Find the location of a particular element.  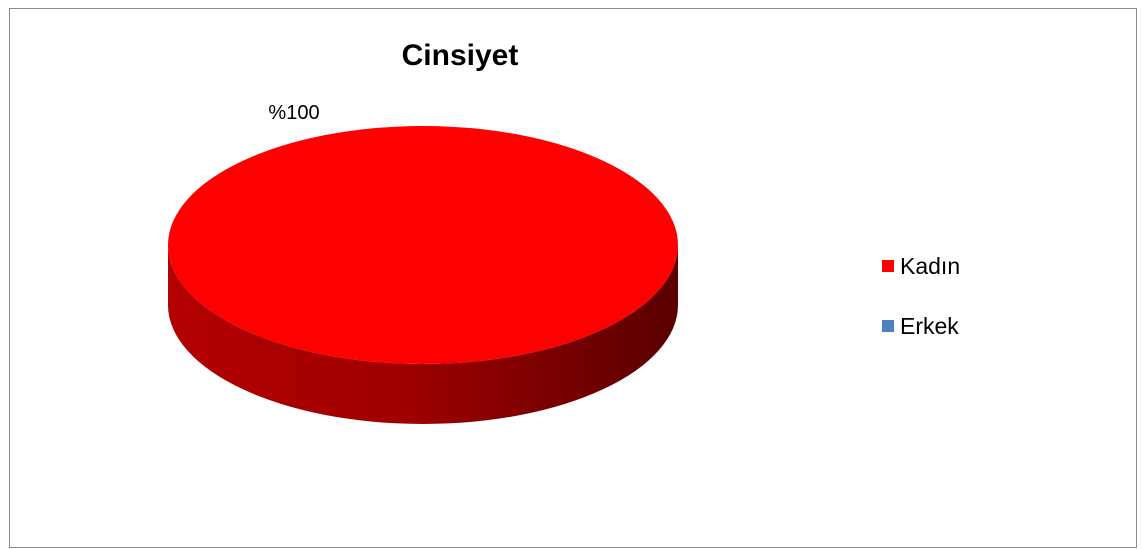

legend: Kadın Erkek is located at coordinates (921, 309).